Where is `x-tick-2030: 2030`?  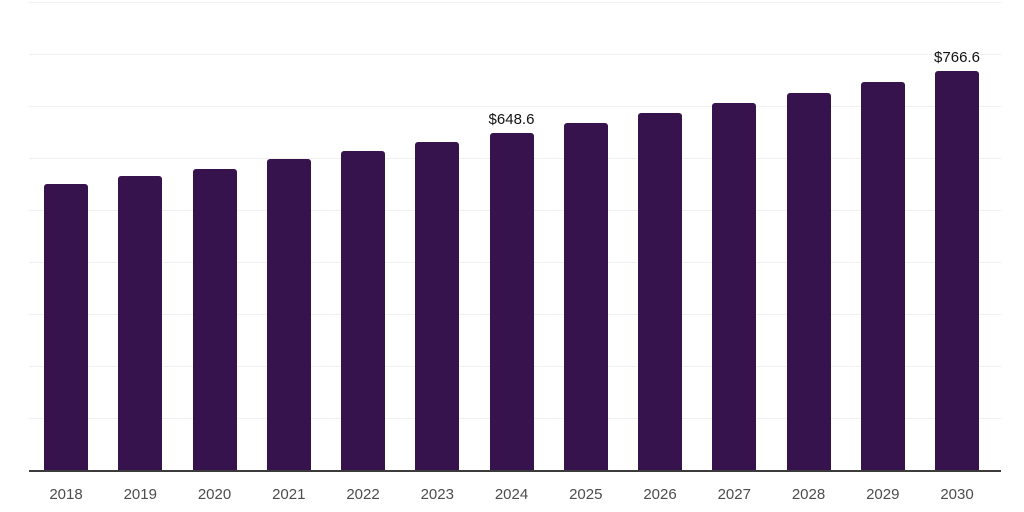
x-tick-2030: 2030 is located at coordinates (957, 494).